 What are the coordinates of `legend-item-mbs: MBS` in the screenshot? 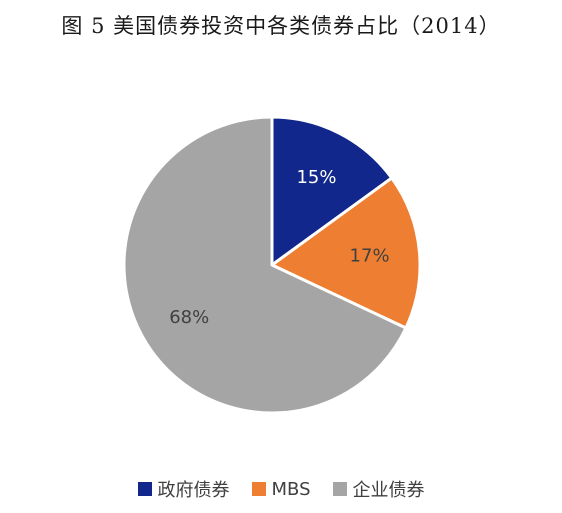 It's located at (281, 489).